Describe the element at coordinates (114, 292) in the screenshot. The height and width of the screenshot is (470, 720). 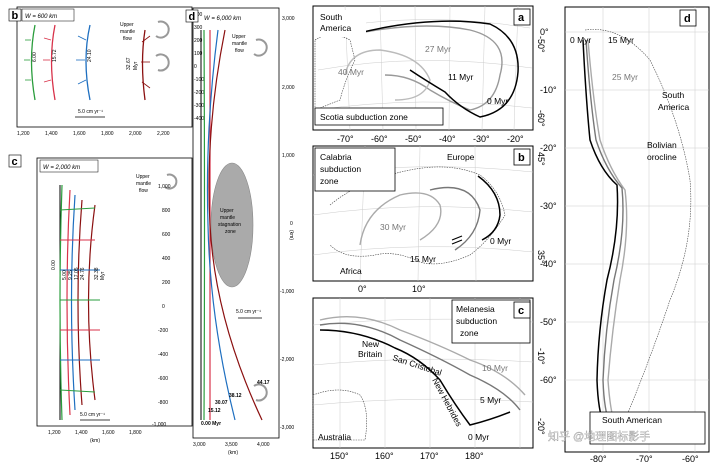
I see `panel-c-frame` at that location.